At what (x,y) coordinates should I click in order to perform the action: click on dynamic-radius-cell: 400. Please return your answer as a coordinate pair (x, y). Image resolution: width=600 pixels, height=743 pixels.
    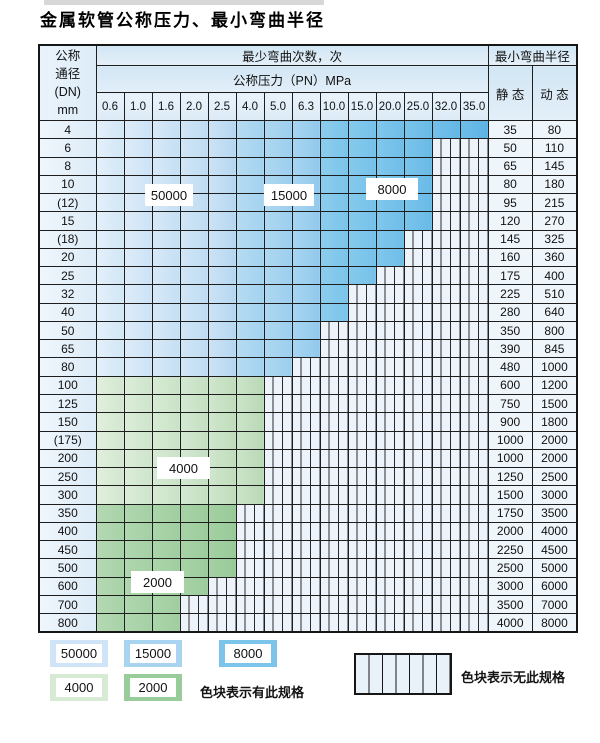
    Looking at the image, I should click on (554, 276).